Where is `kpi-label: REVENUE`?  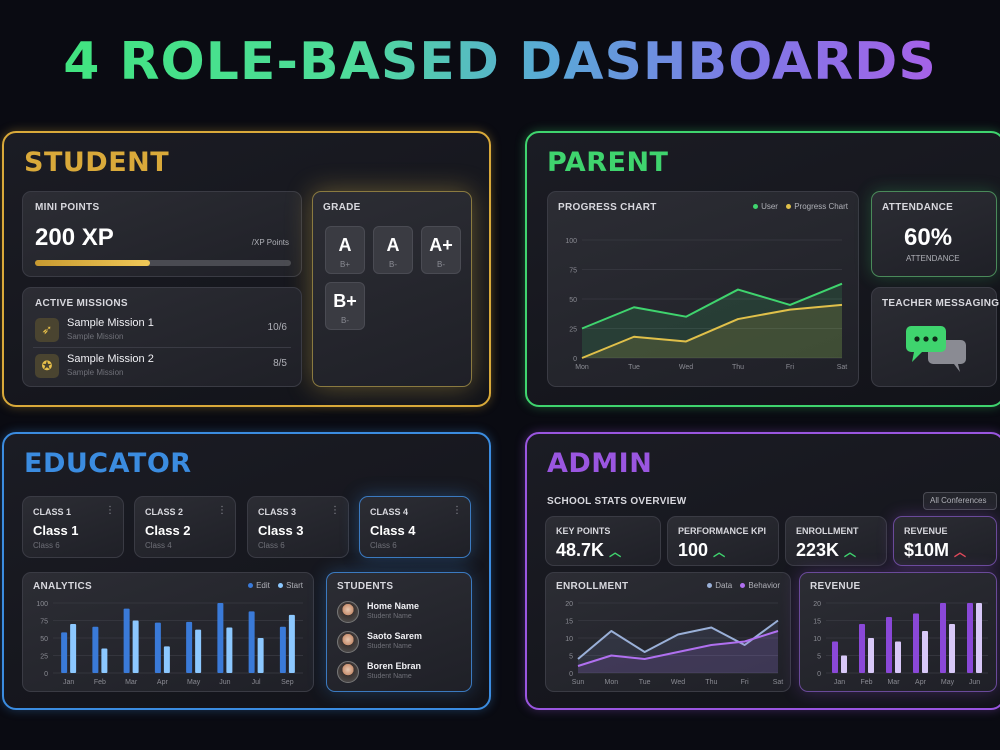 kpi-label: REVENUE is located at coordinates (926, 531).